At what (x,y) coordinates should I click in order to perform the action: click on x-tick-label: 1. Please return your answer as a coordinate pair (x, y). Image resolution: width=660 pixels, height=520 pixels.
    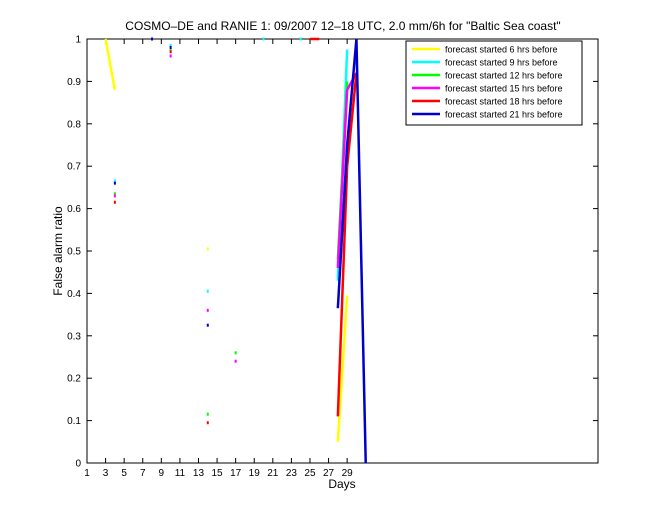
    Looking at the image, I should click on (87, 473).